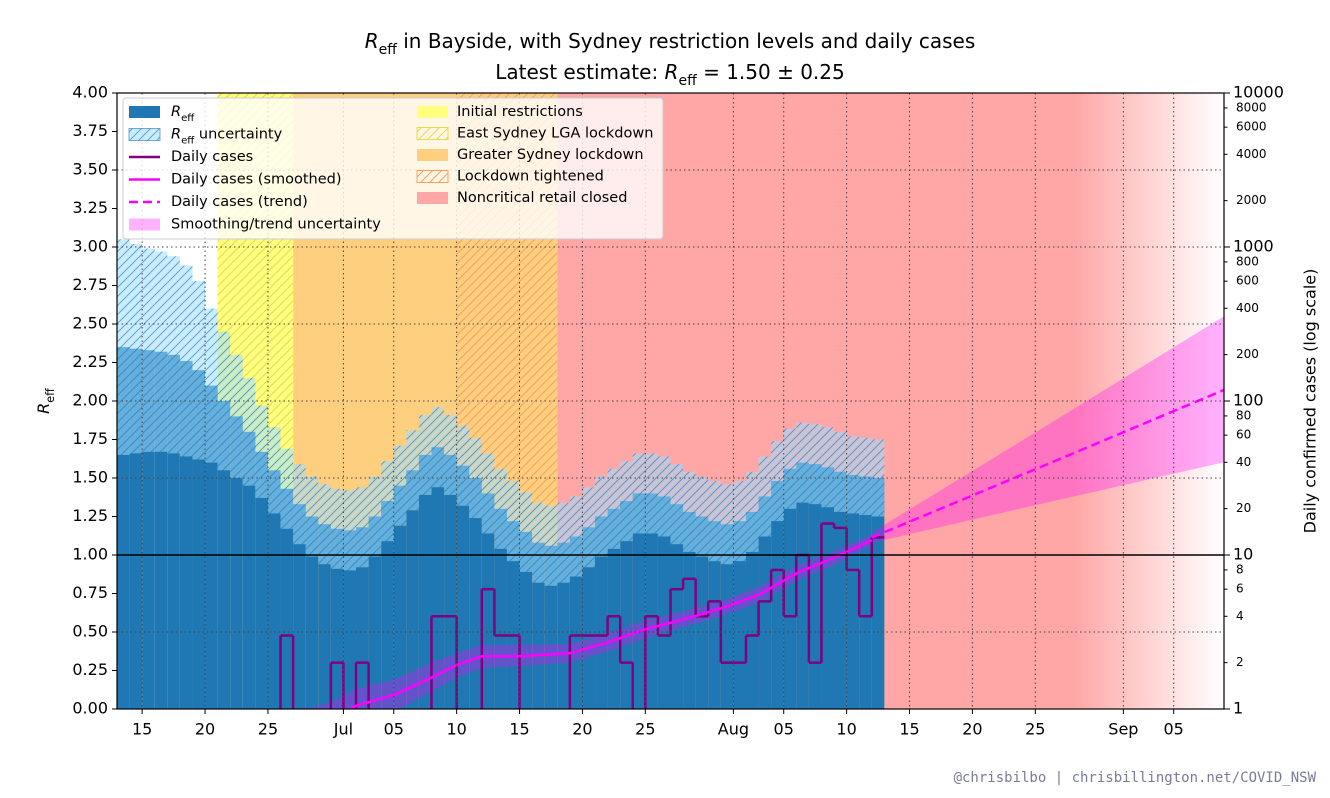  I want to click on legend-label: Initial restrictions, so click(520, 112).